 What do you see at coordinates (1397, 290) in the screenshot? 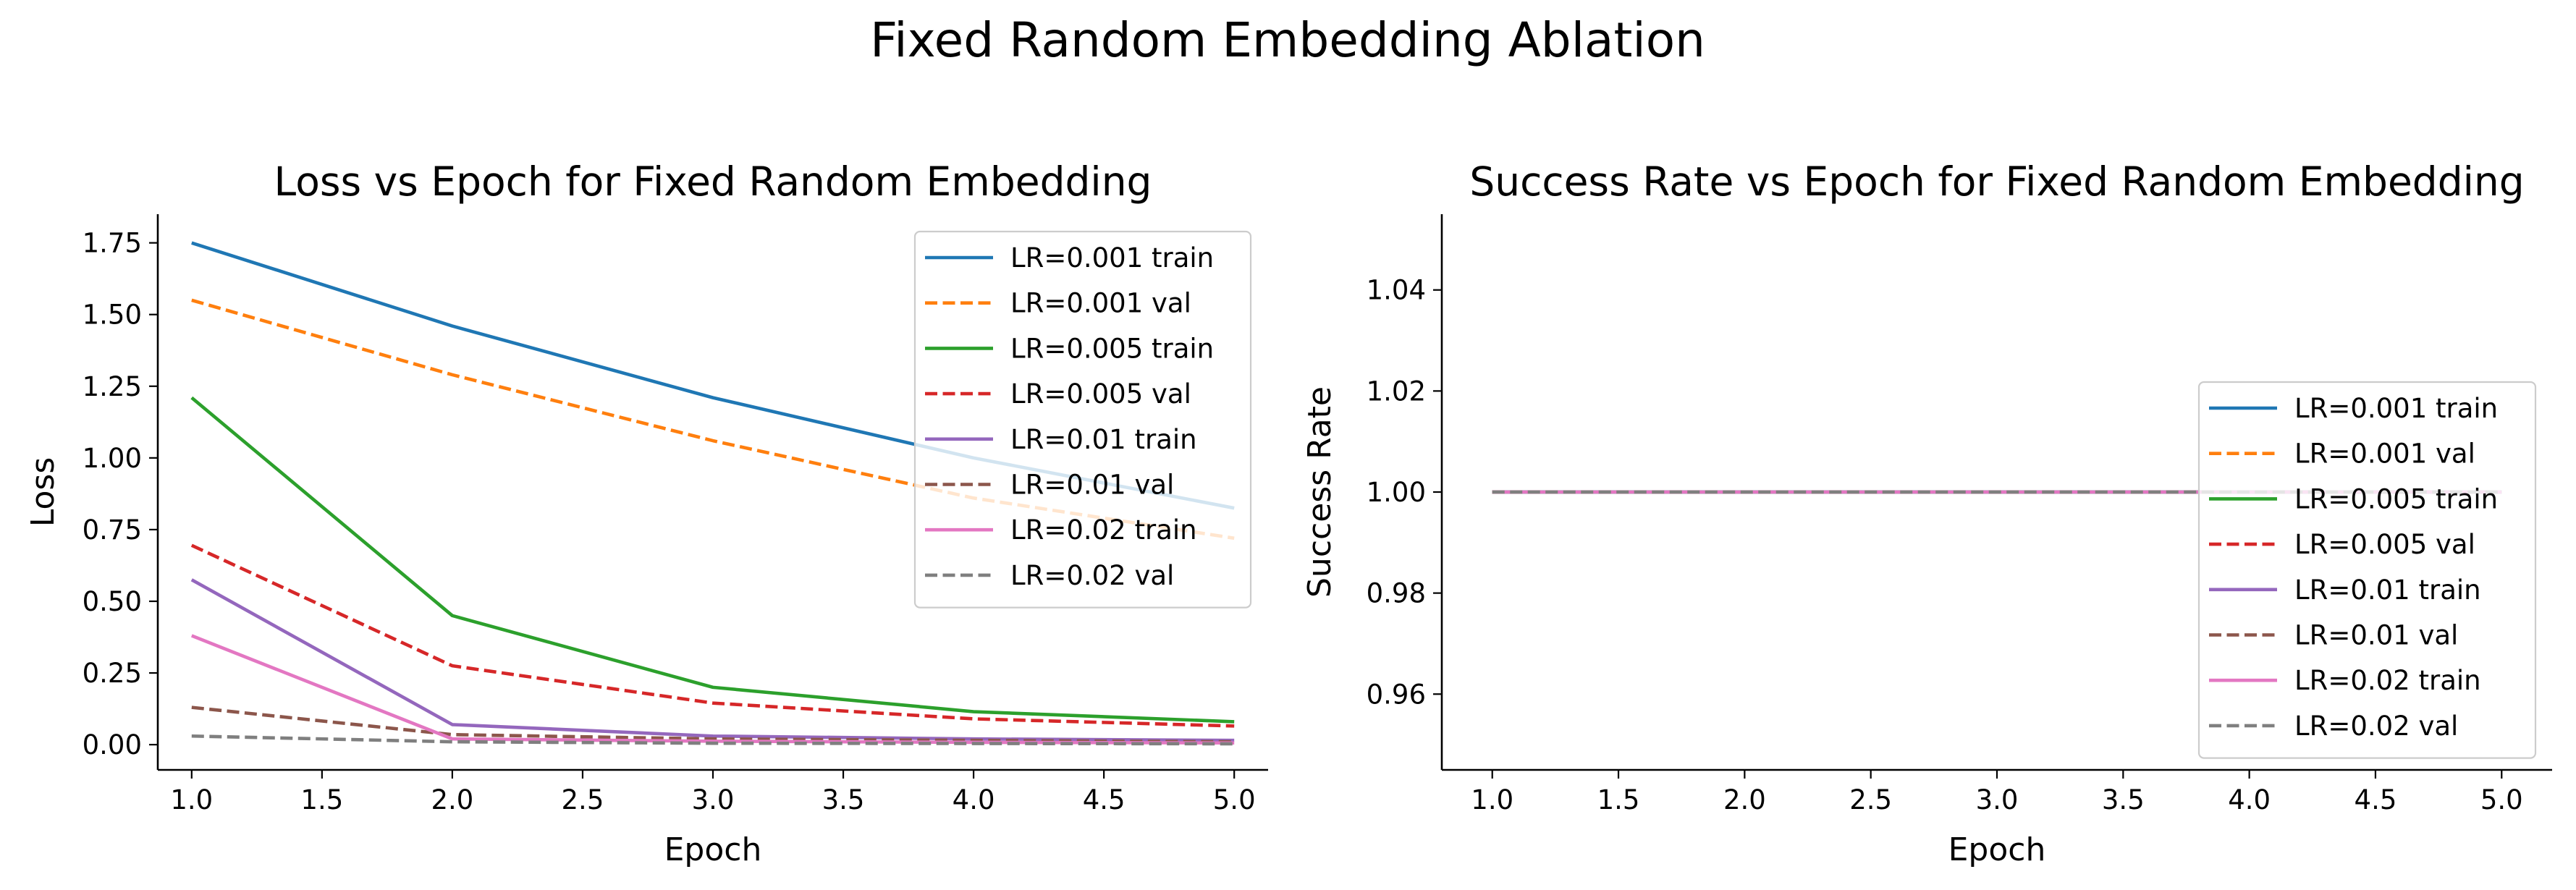
I see `success-y-tick-label-4: 1.04` at bounding box center [1397, 290].